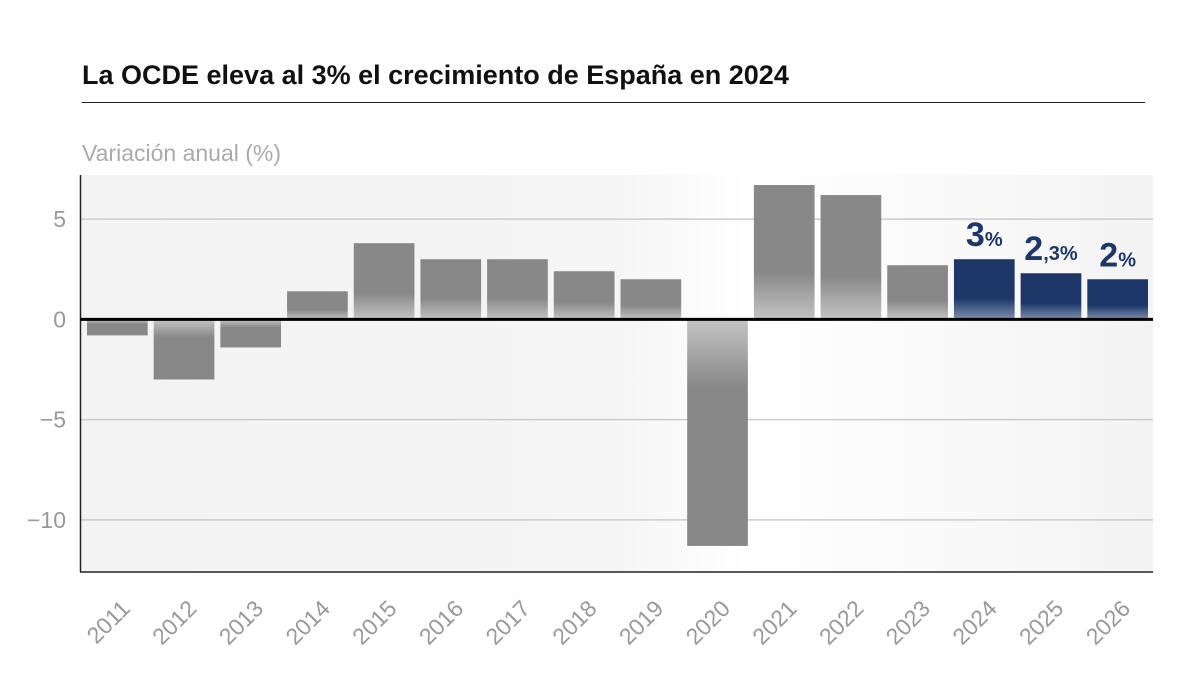 The height and width of the screenshot is (675, 1200). Describe the element at coordinates (641, 622) in the screenshot. I see `x-tick-label: 2019` at that location.